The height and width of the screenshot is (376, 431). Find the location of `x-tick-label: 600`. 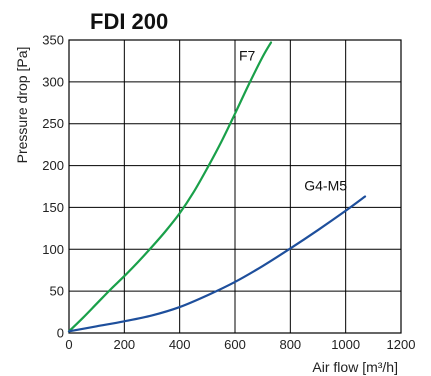

x-tick-label: 600 is located at coordinates (235, 344).